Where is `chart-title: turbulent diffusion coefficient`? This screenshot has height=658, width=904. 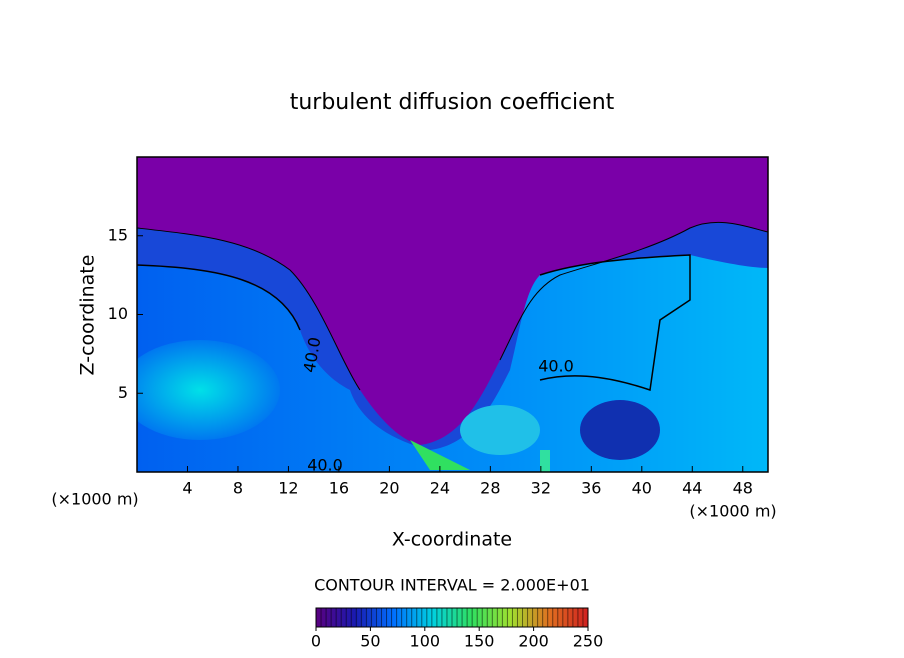 chart-title: turbulent diffusion coefficient is located at coordinates (452, 102).